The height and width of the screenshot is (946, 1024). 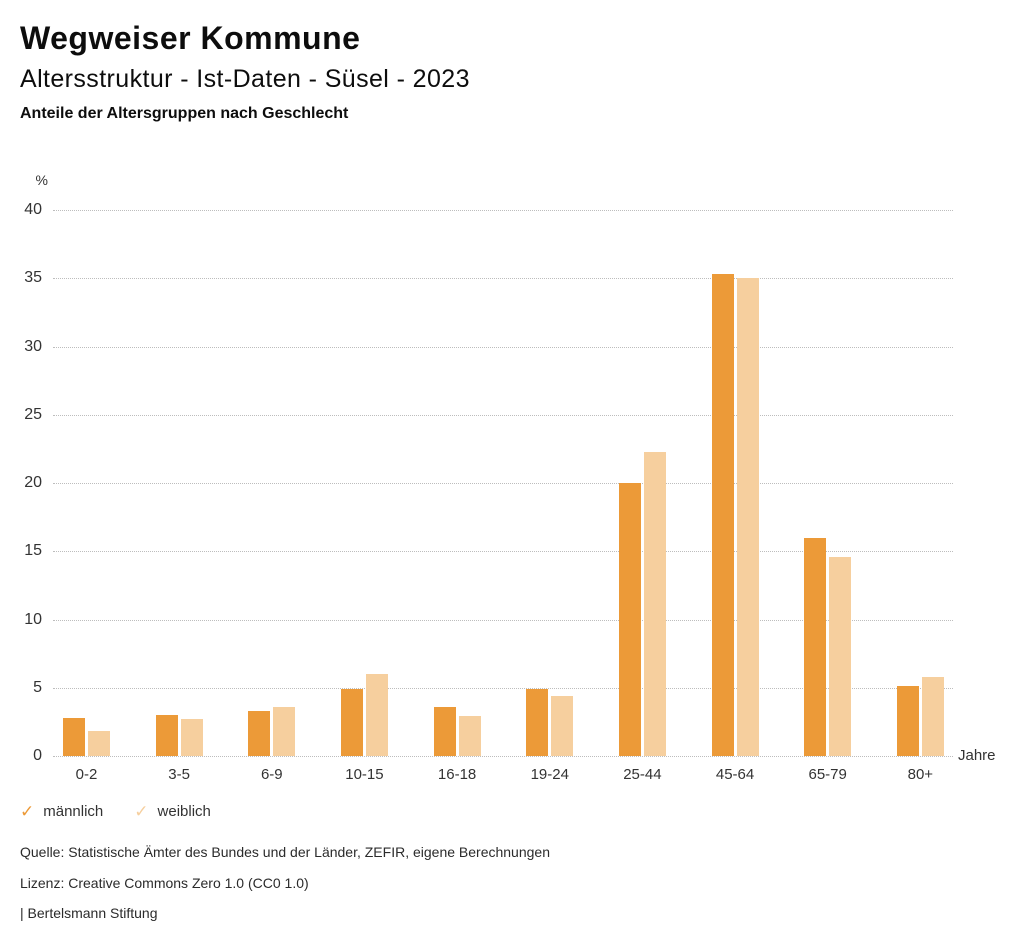 What do you see at coordinates (907, 721) in the screenshot?
I see `bar-männlich-80+` at bounding box center [907, 721].